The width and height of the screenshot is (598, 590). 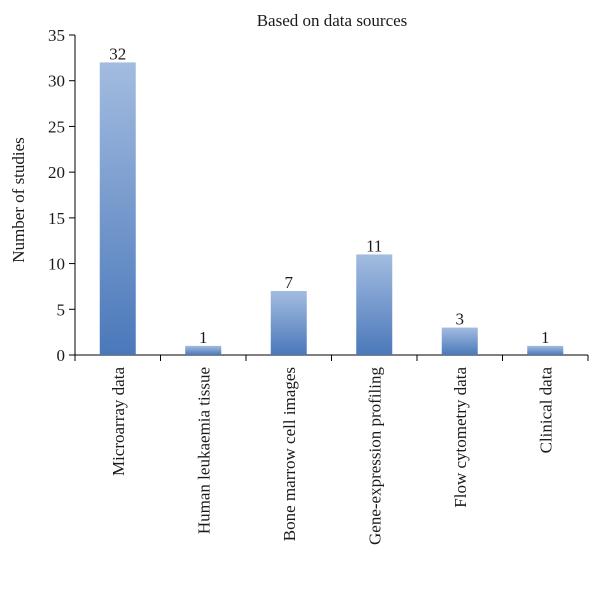 What do you see at coordinates (545, 410) in the screenshot?
I see `category-label: Clinical data` at bounding box center [545, 410].